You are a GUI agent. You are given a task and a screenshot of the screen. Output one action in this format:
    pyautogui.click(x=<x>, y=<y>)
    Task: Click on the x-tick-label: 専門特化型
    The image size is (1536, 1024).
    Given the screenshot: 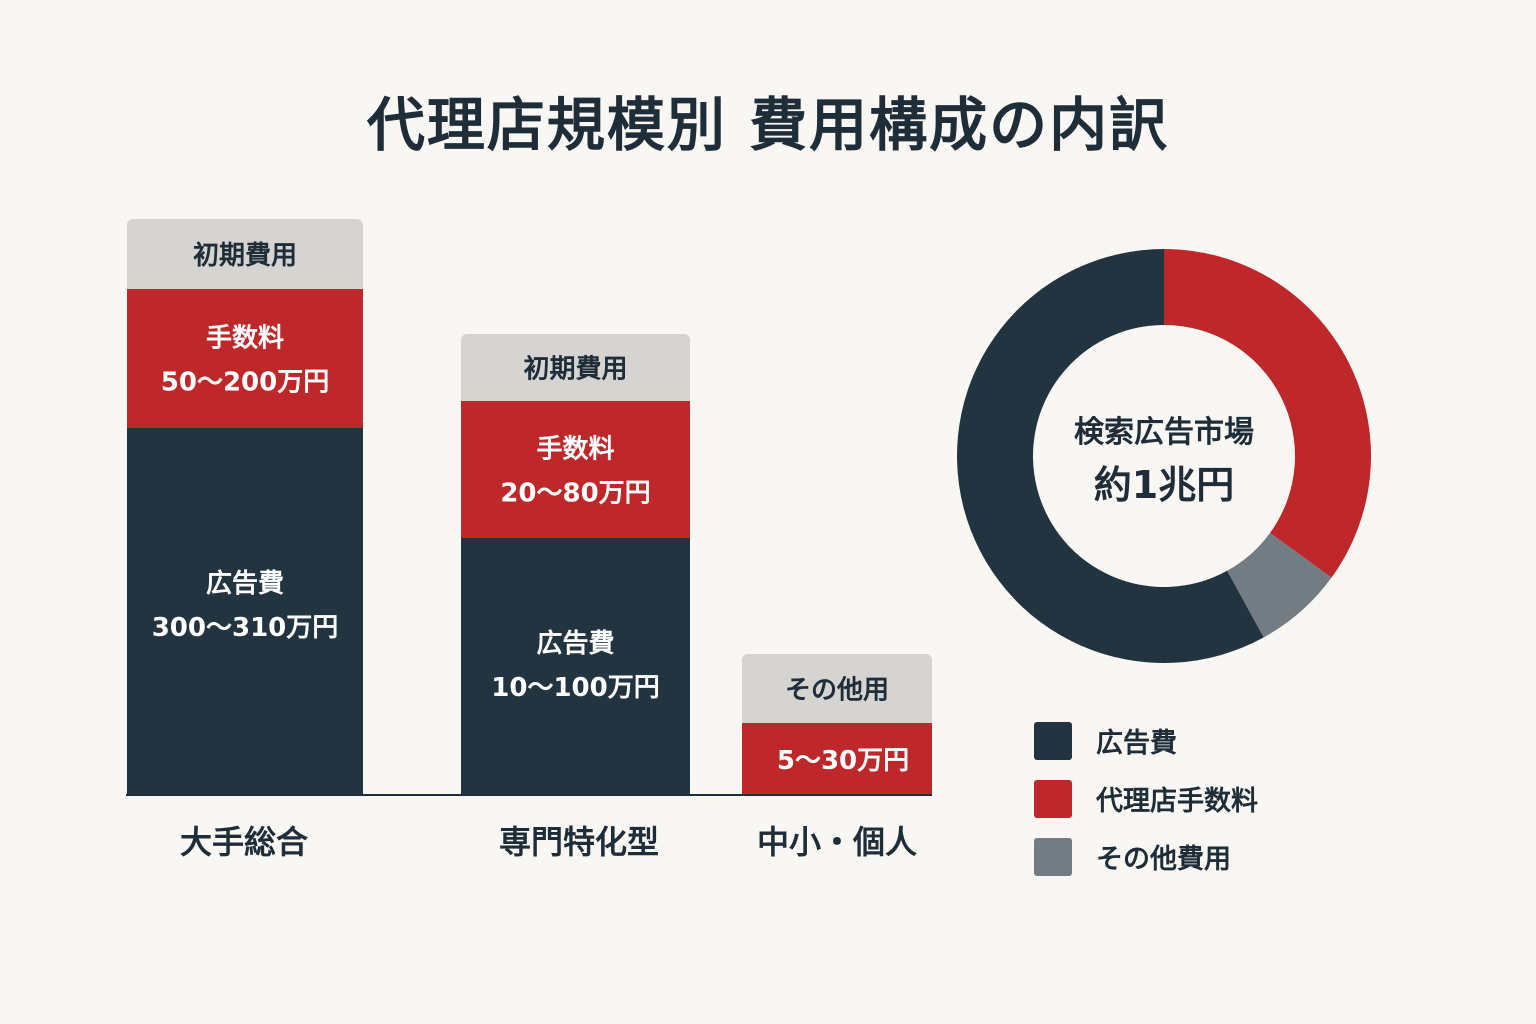 What is the action you would take?
    pyautogui.click(x=579, y=842)
    